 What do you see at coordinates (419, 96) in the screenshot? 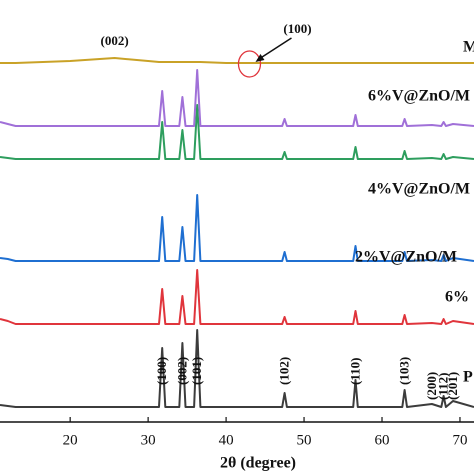
I see `series-label: 6%V@ZnO/M` at bounding box center [419, 96].